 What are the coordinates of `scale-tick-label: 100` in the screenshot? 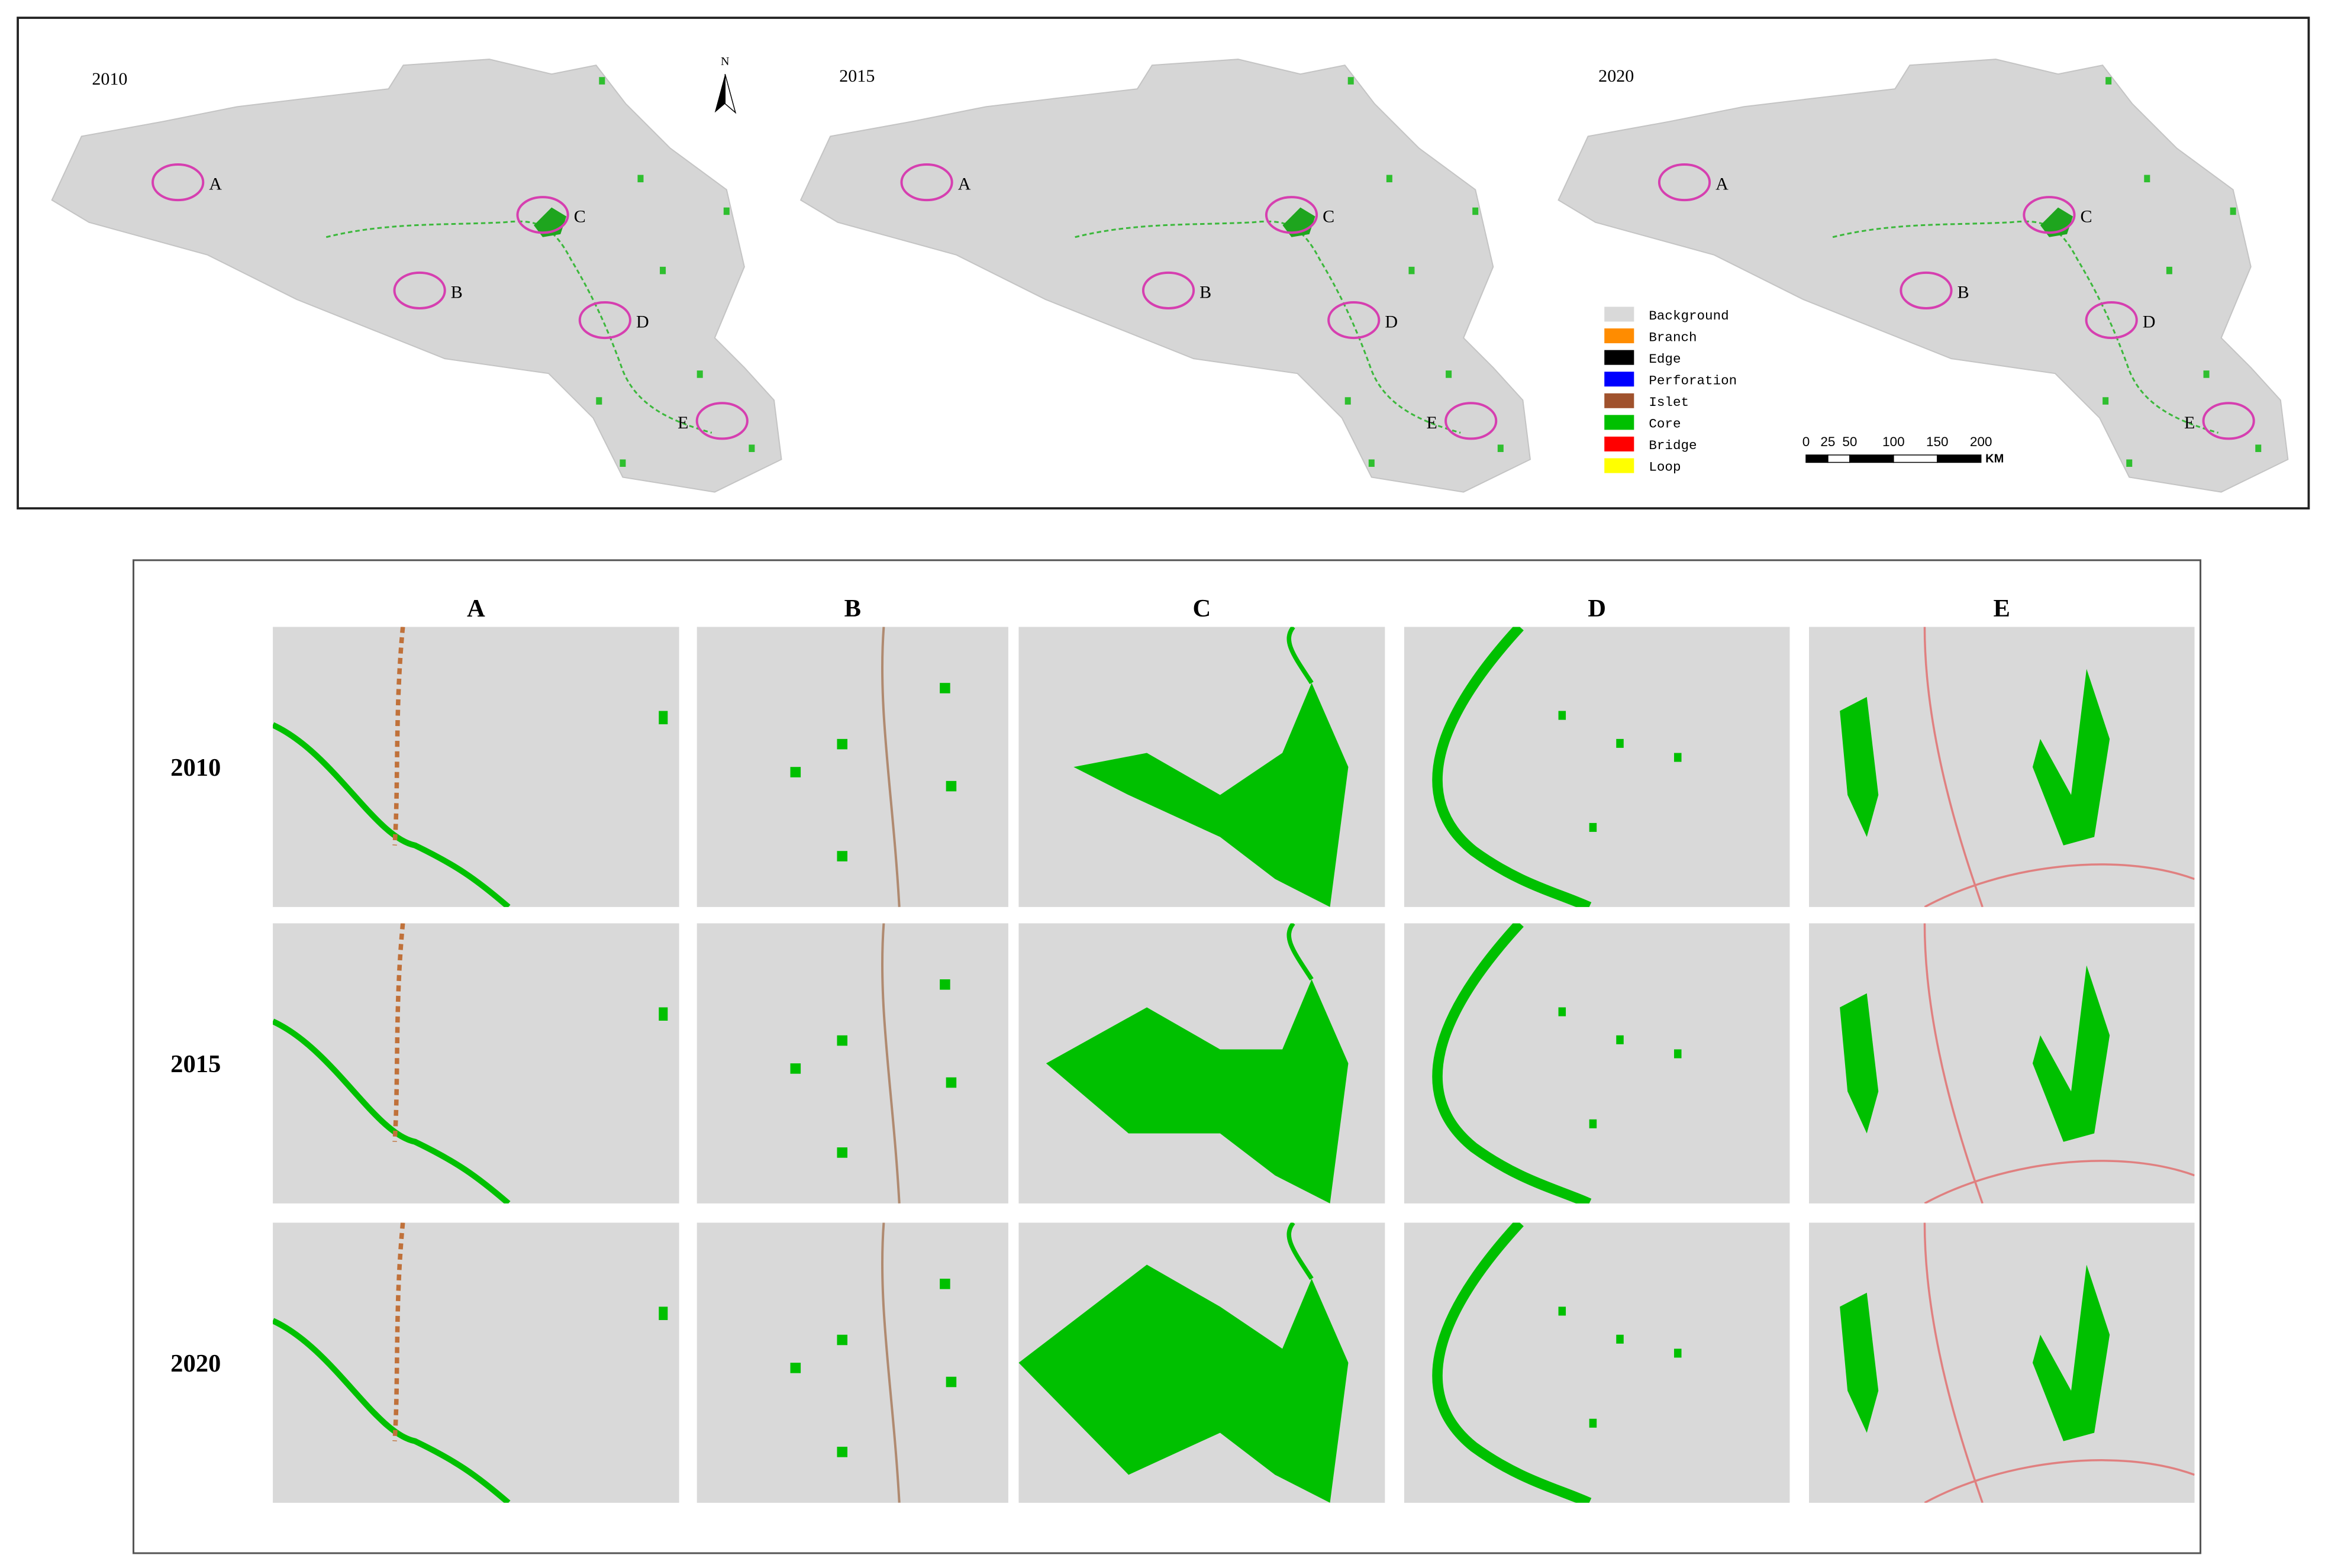 It's located at (1894, 441).